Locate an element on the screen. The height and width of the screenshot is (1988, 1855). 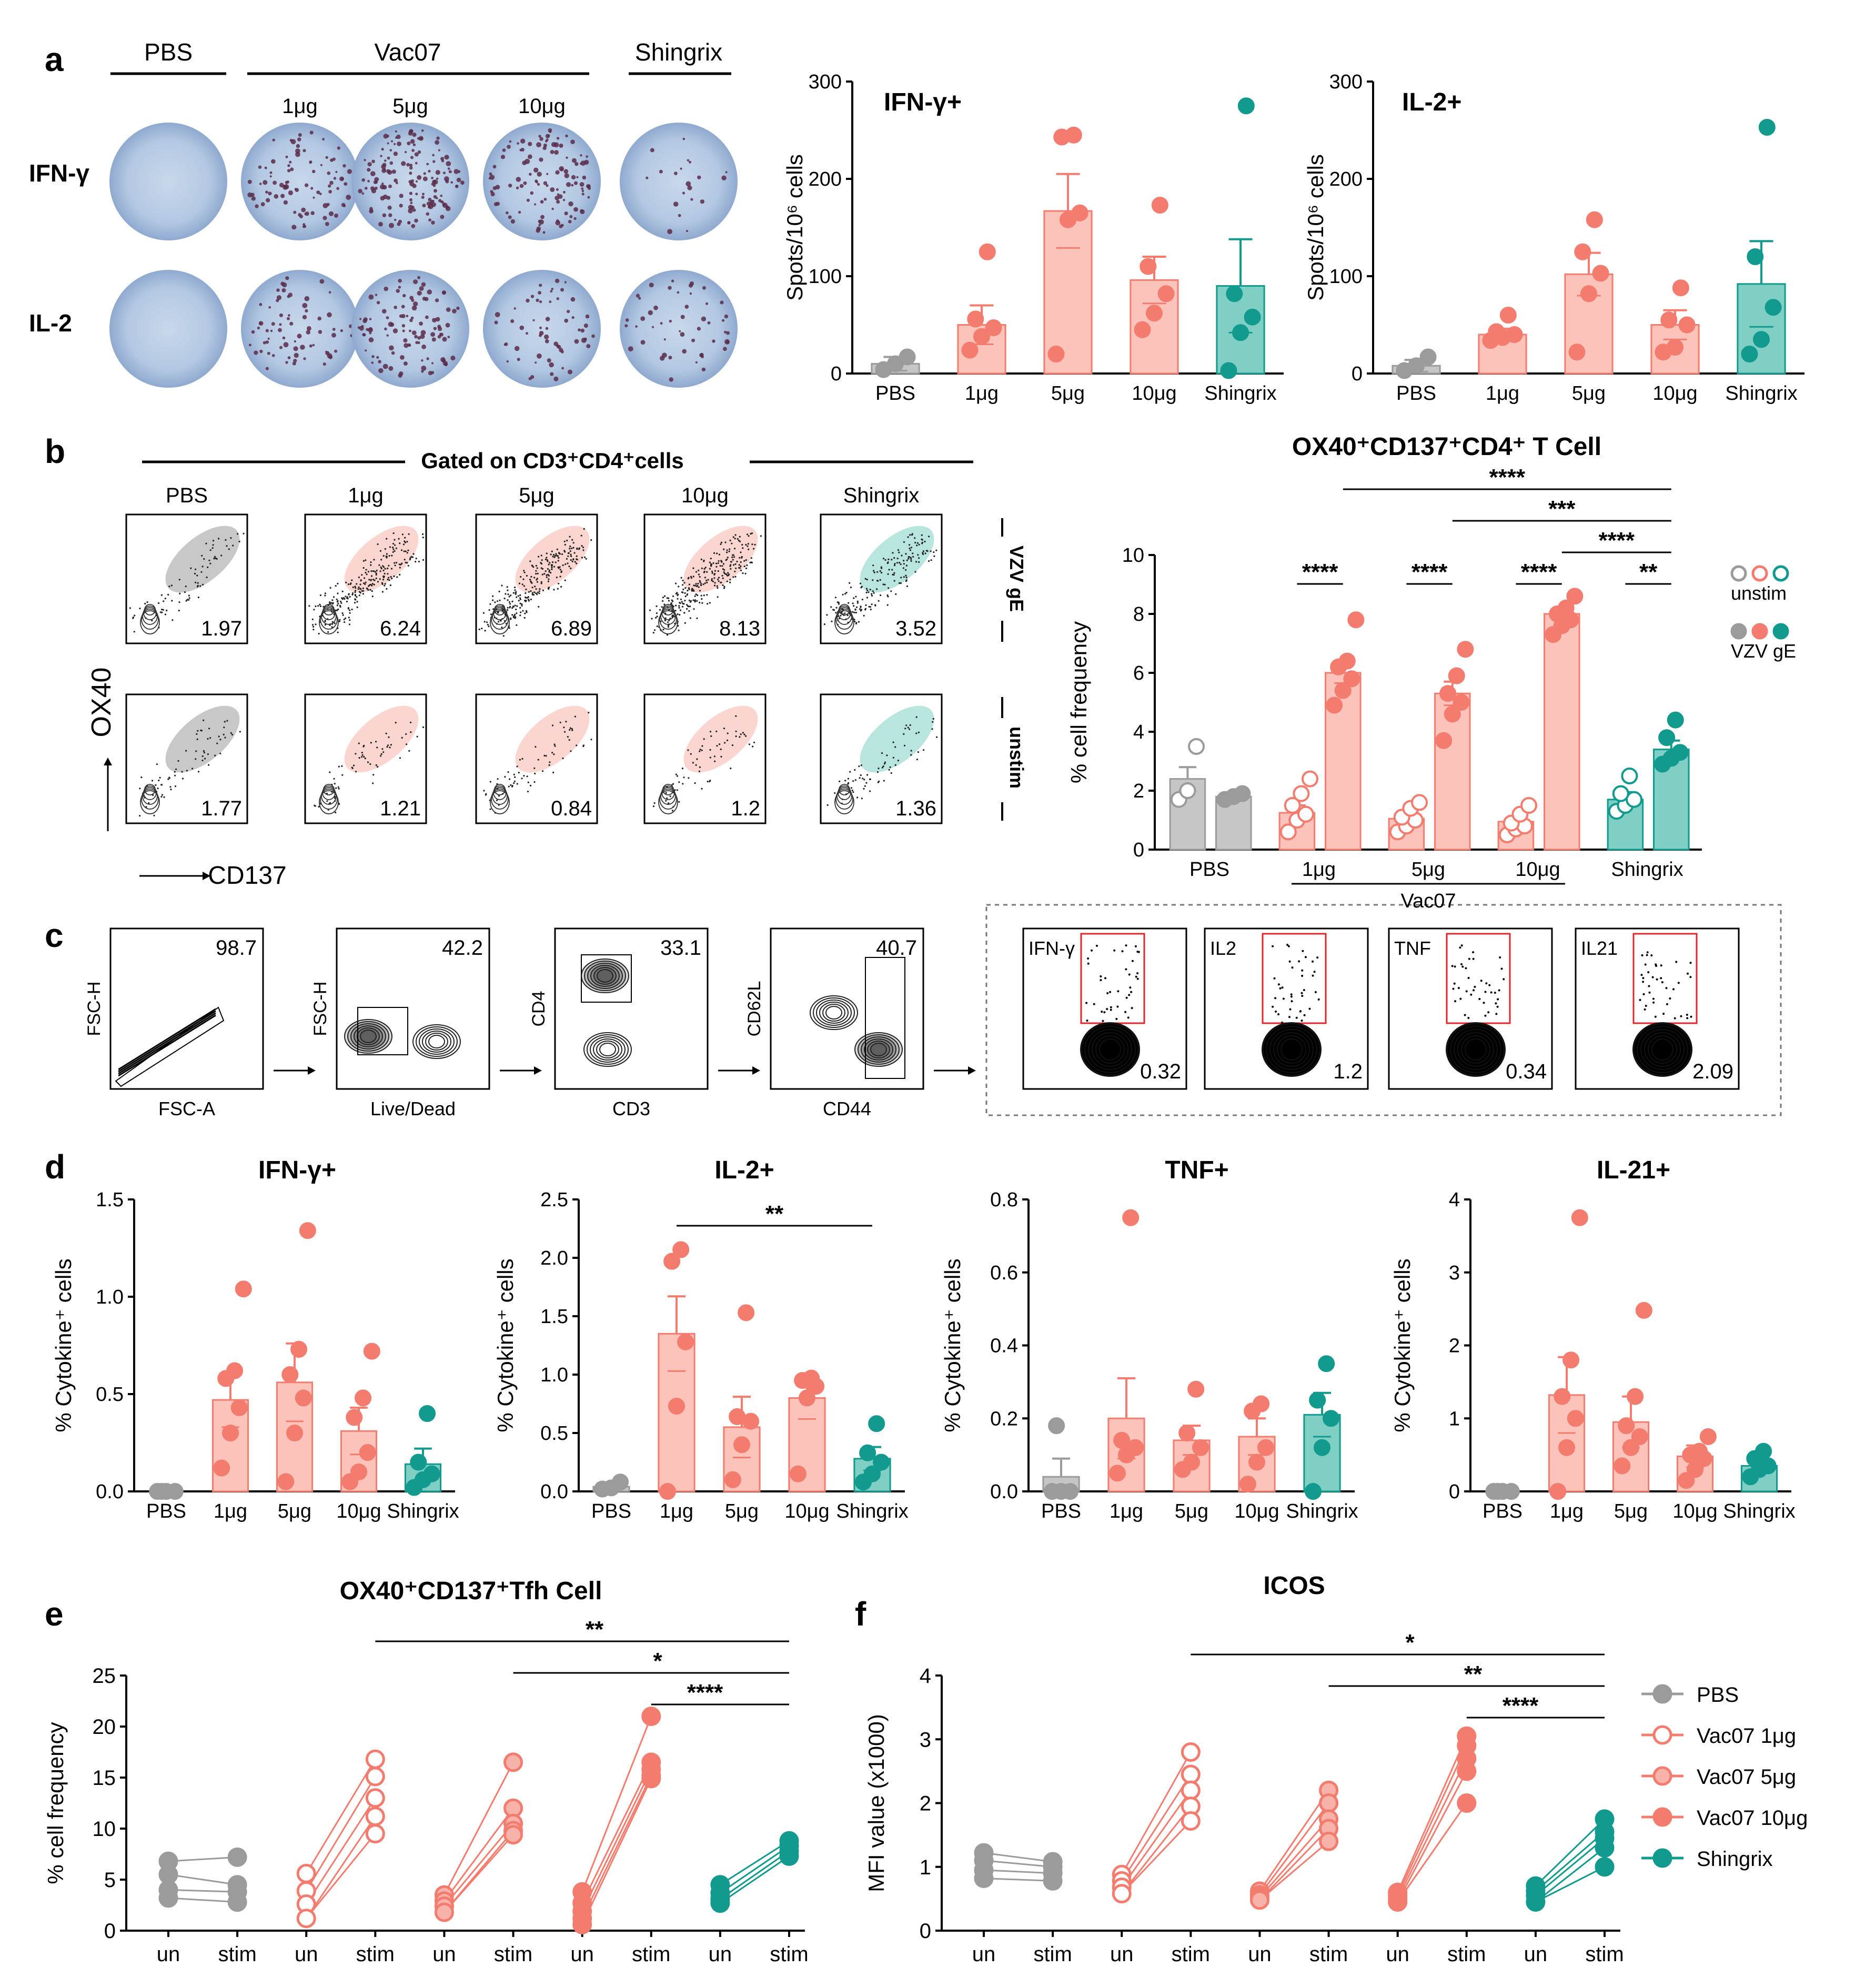
header-pbs: PBS is located at coordinates (168, 52).